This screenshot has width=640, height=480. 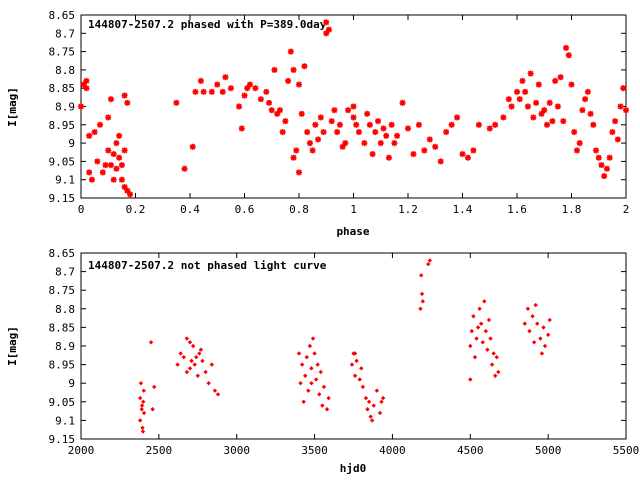 I want to click on y-tick-label: 8.65, so click(x=62, y=15).